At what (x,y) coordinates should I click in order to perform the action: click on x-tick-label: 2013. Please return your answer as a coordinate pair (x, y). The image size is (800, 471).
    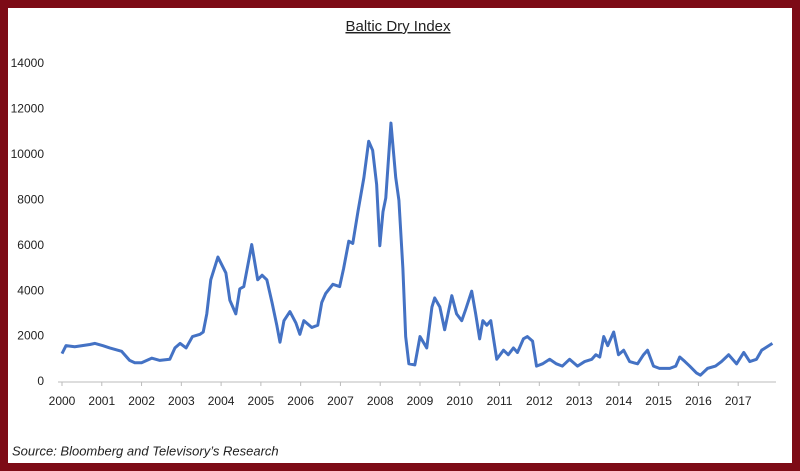
    Looking at the image, I should click on (579, 401).